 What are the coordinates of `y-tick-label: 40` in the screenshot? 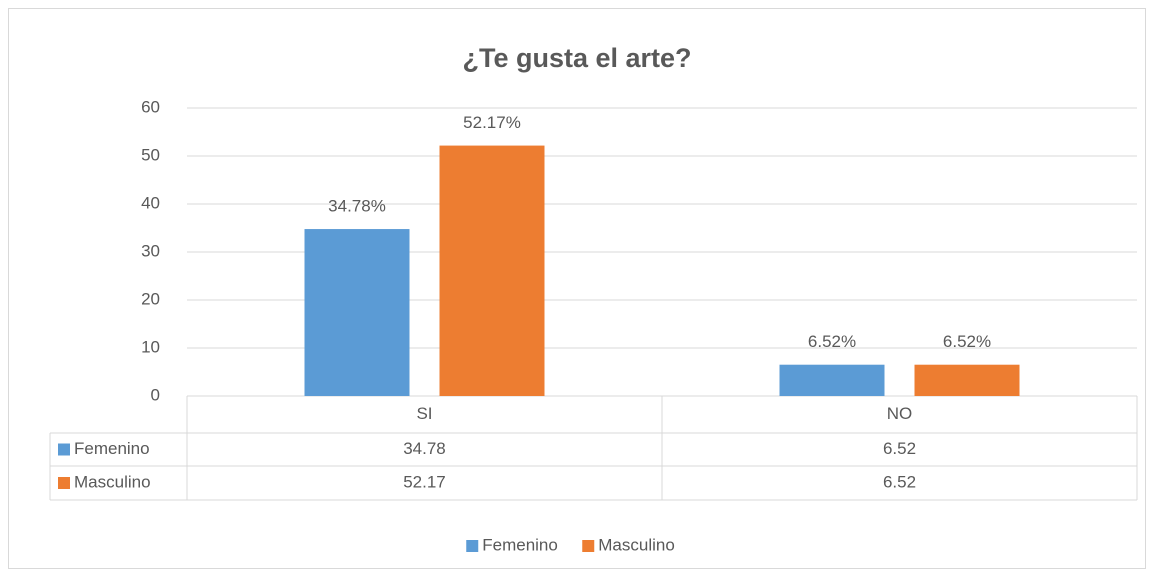 It's located at (150, 202).